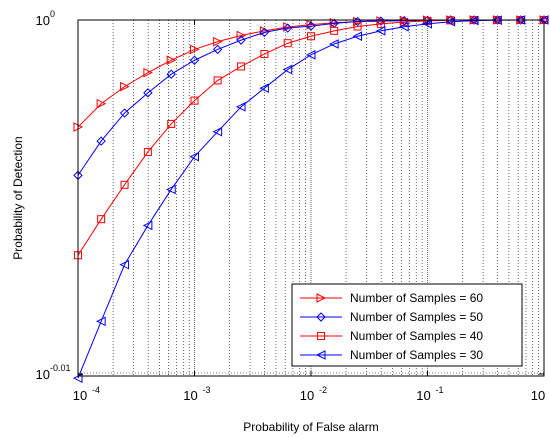 Image resolution: width=550 pixels, height=438 pixels. I want to click on legend-label: Number of Samples = 50, so click(416, 317).